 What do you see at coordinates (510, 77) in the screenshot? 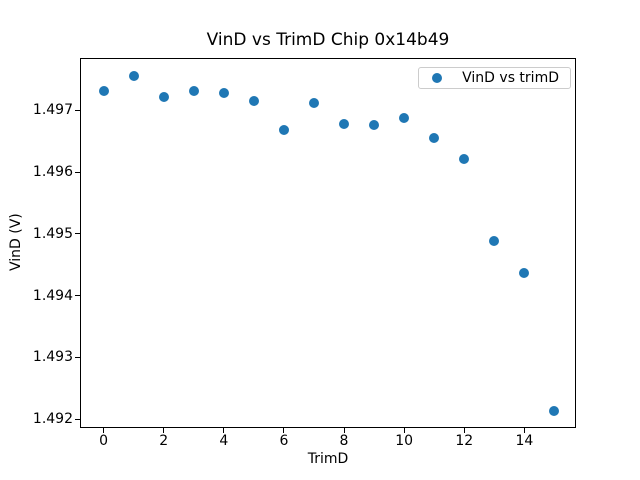
I see `legend-label: VinD vs trimD` at bounding box center [510, 77].